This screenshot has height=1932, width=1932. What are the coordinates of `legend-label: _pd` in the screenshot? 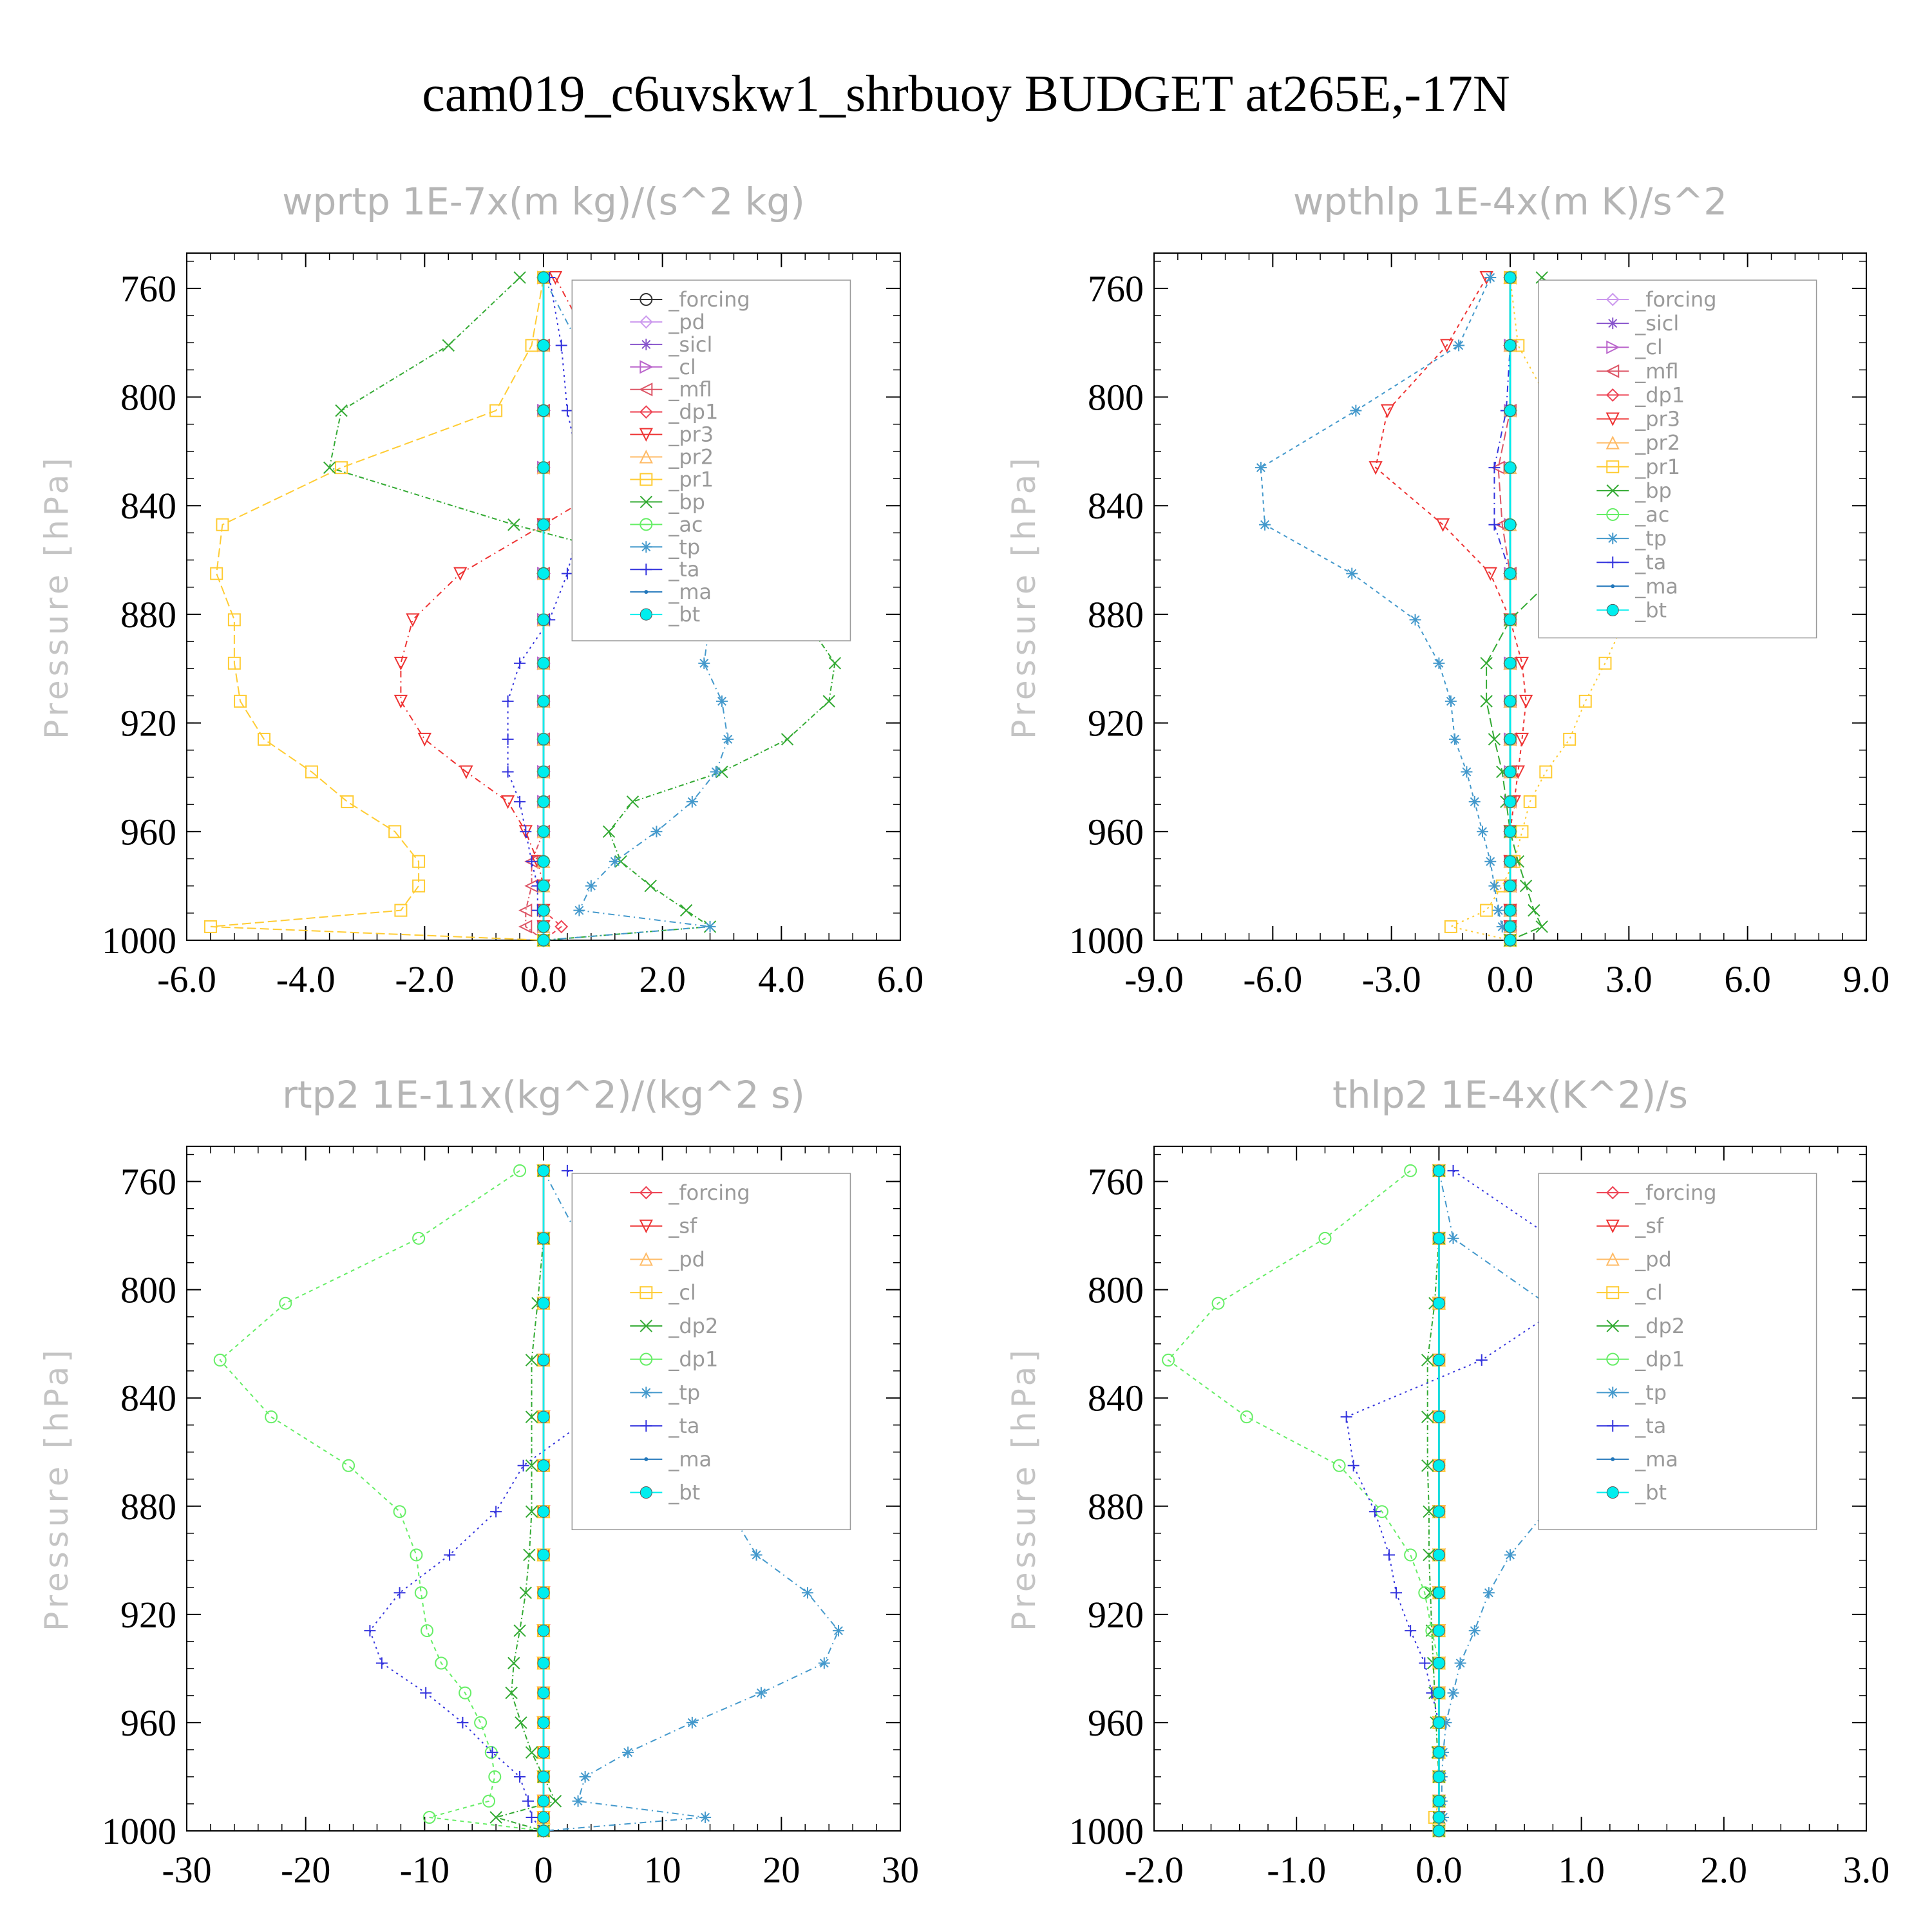 It's located at (686, 322).